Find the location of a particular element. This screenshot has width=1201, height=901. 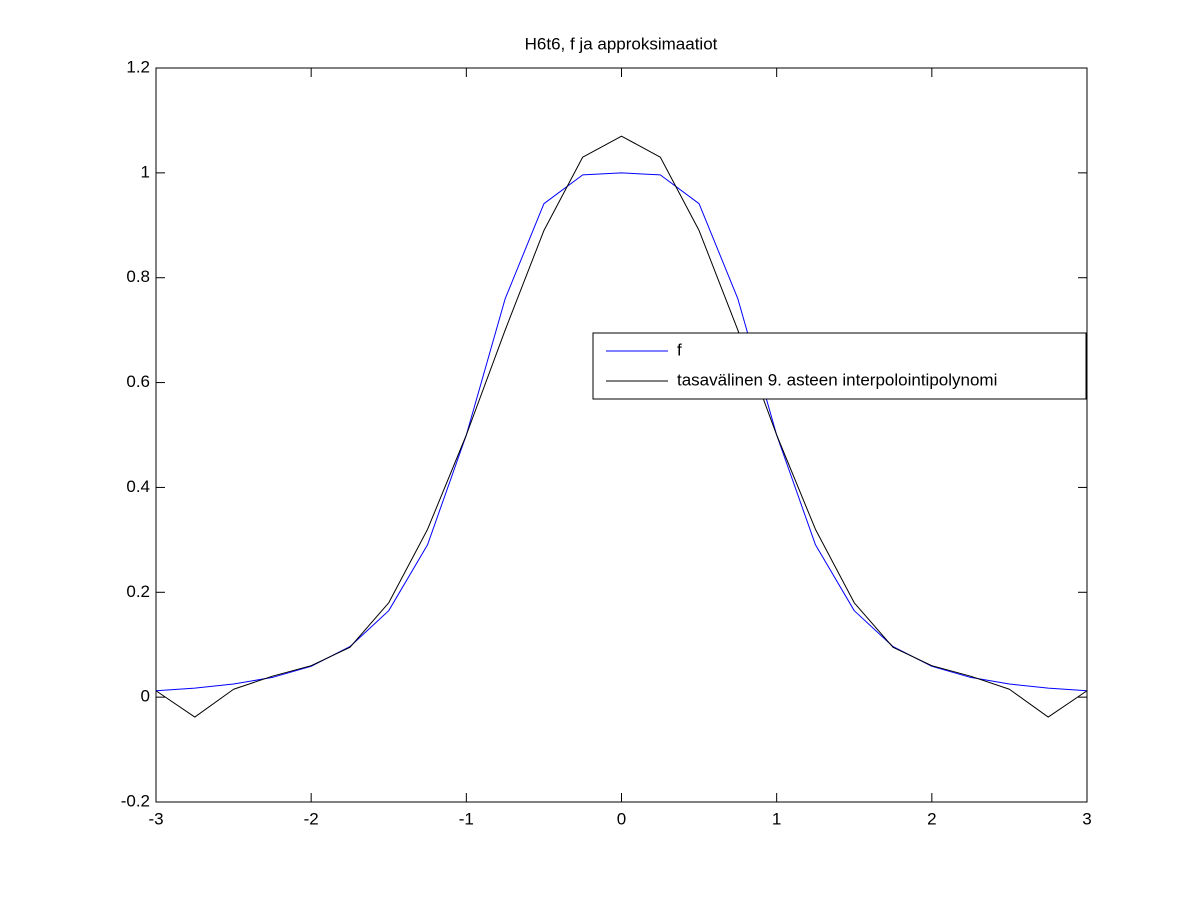

x-tick-label: -3 is located at coordinates (155, 818).